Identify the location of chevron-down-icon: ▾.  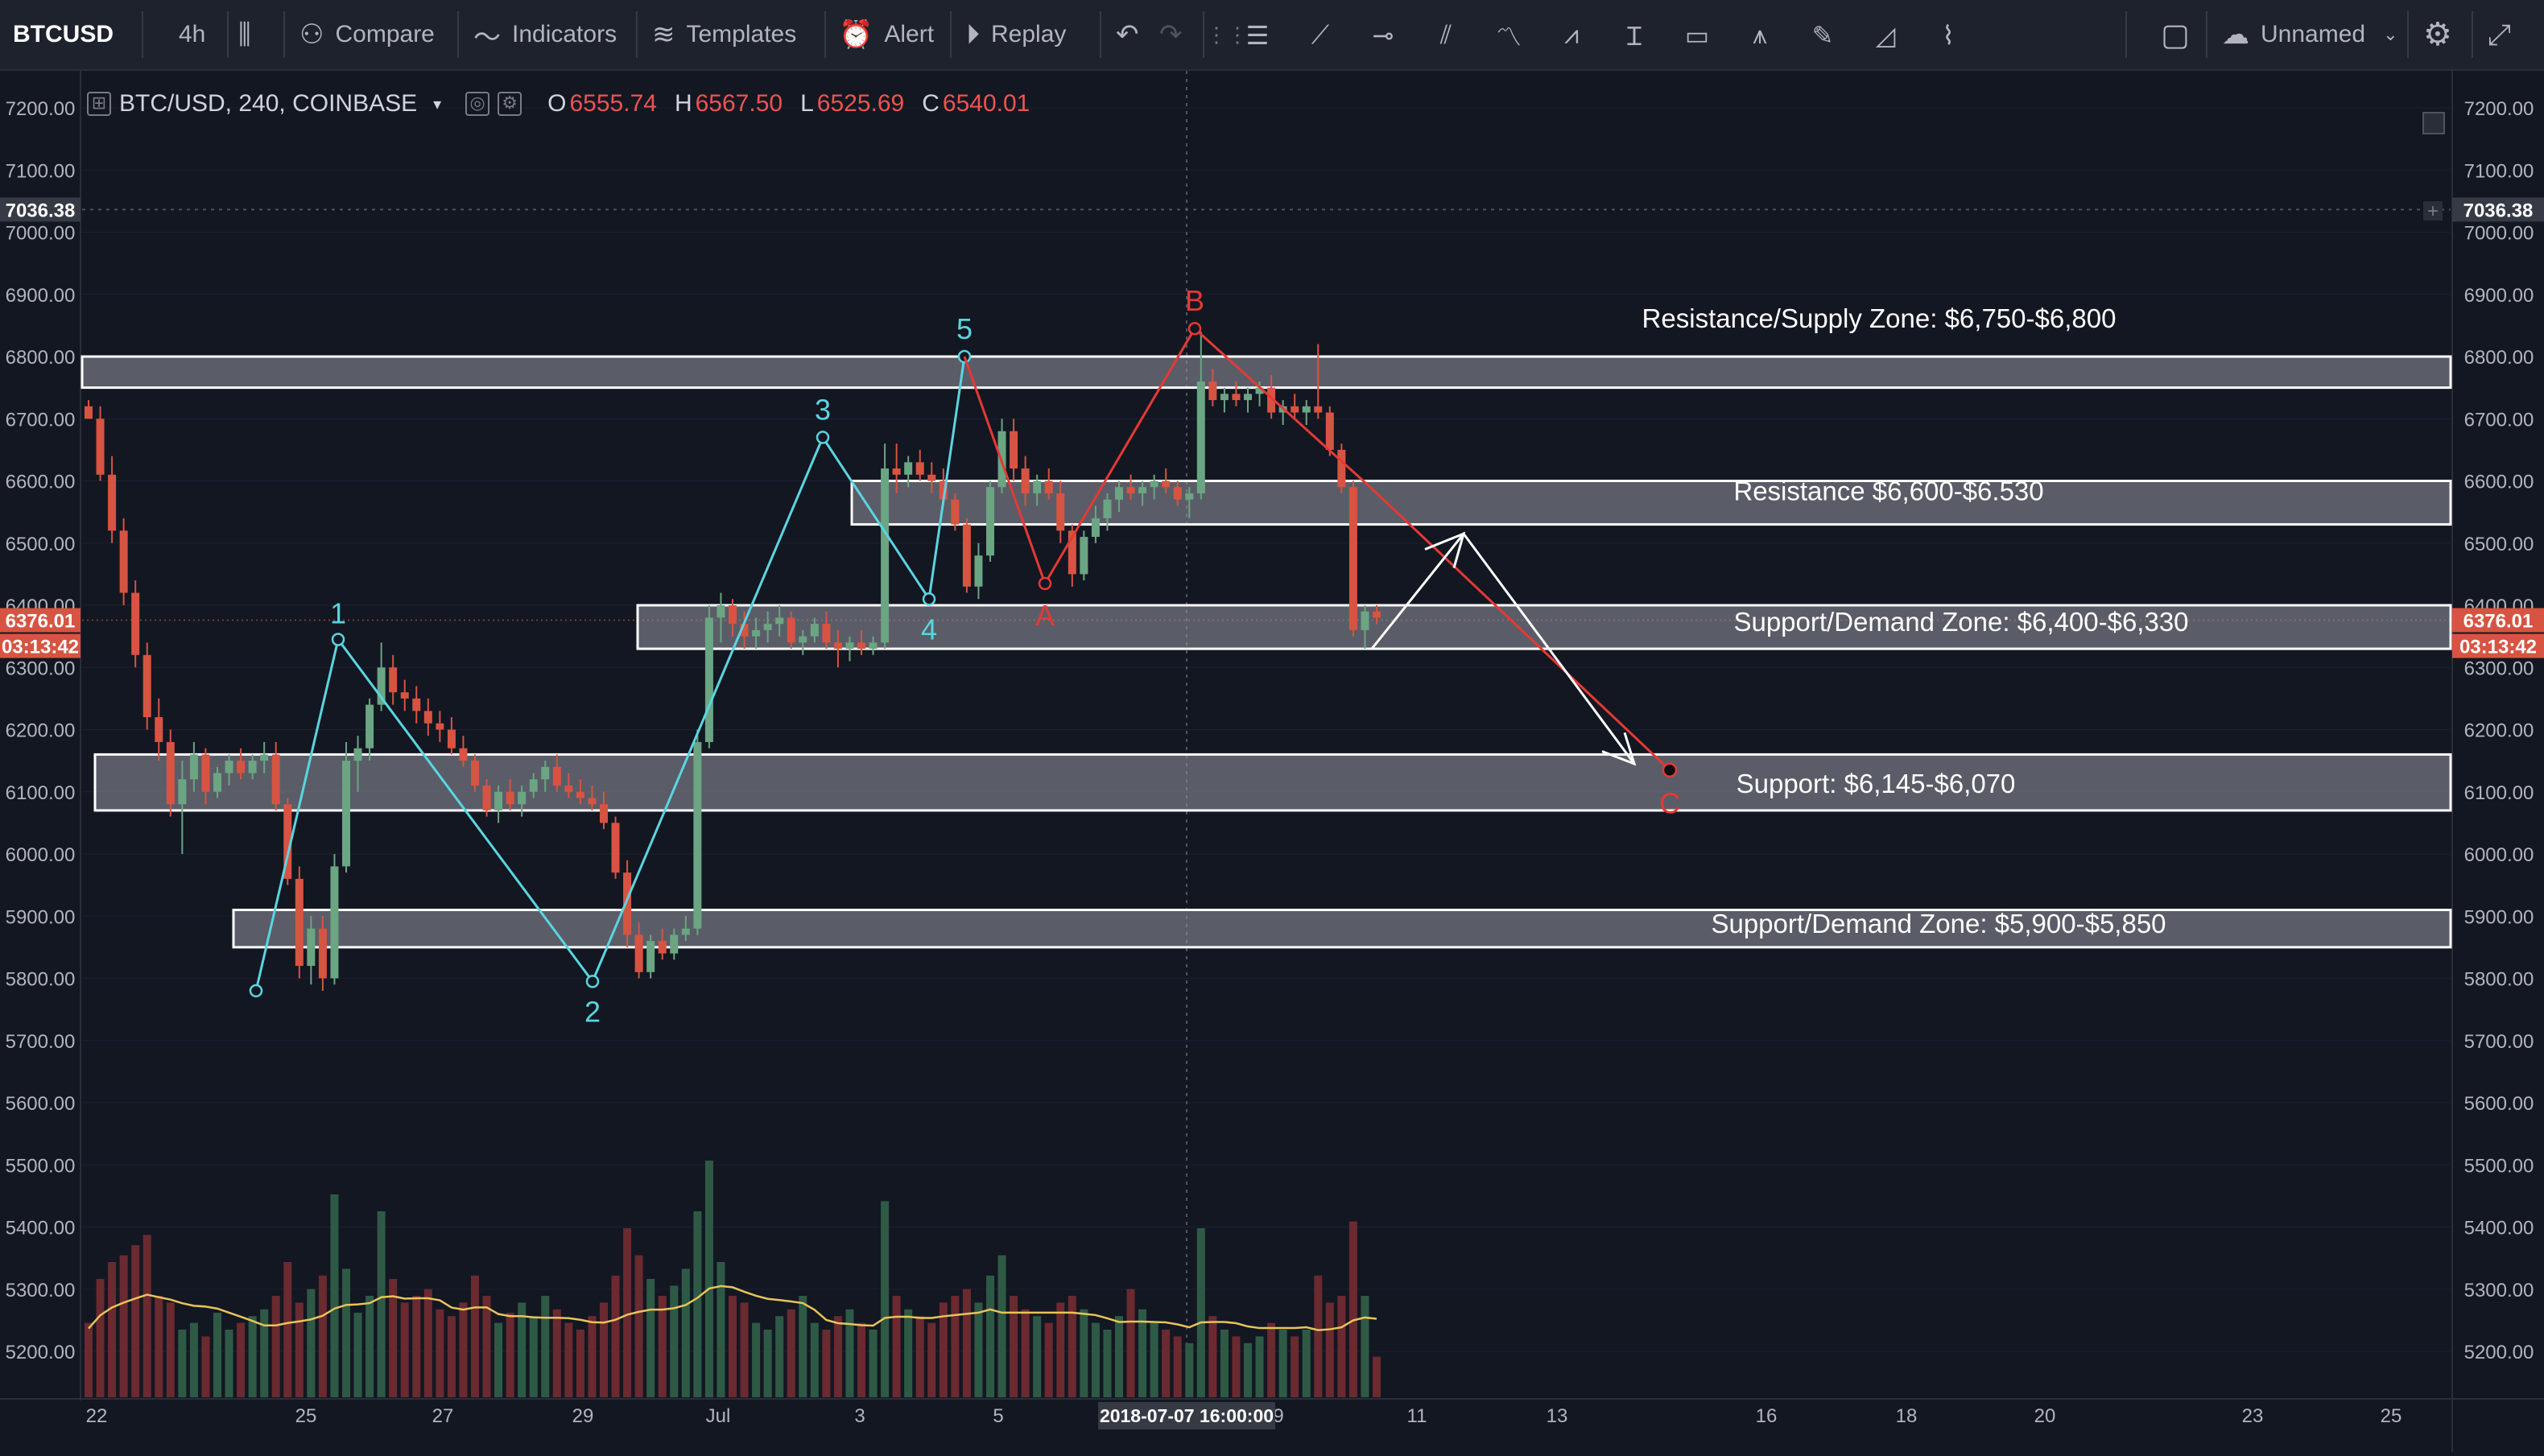
(437, 104).